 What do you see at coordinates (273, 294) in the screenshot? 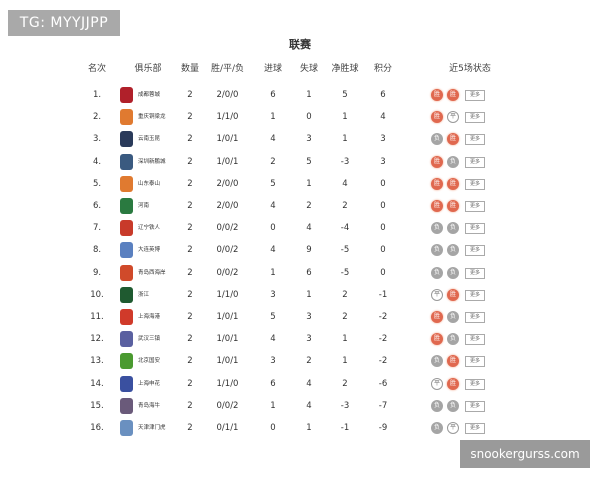
I see `goals-for: 3` at bounding box center [273, 294].